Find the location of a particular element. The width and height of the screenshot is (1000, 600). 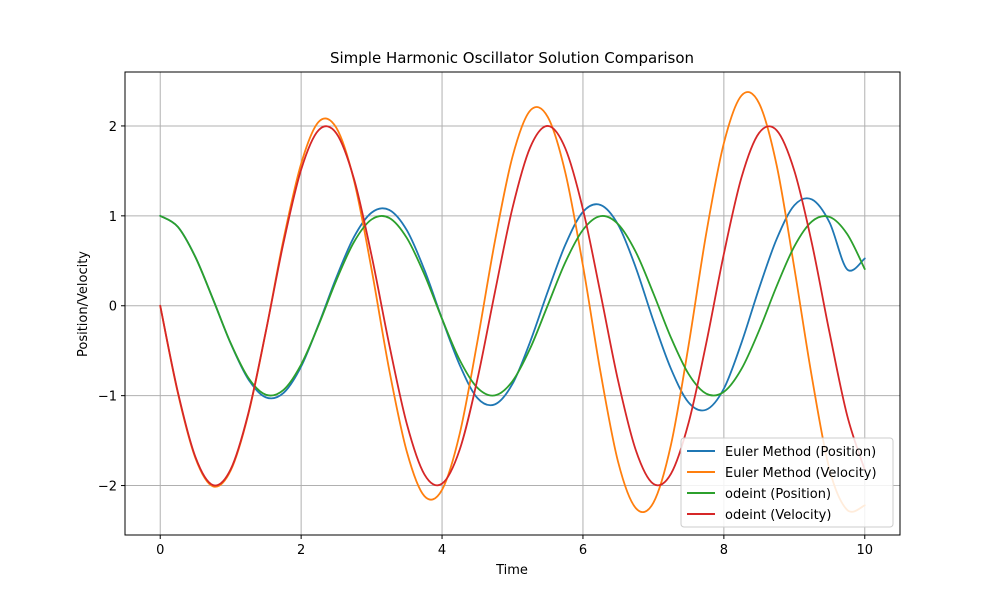

x-tick-label: 10 is located at coordinates (864, 550).